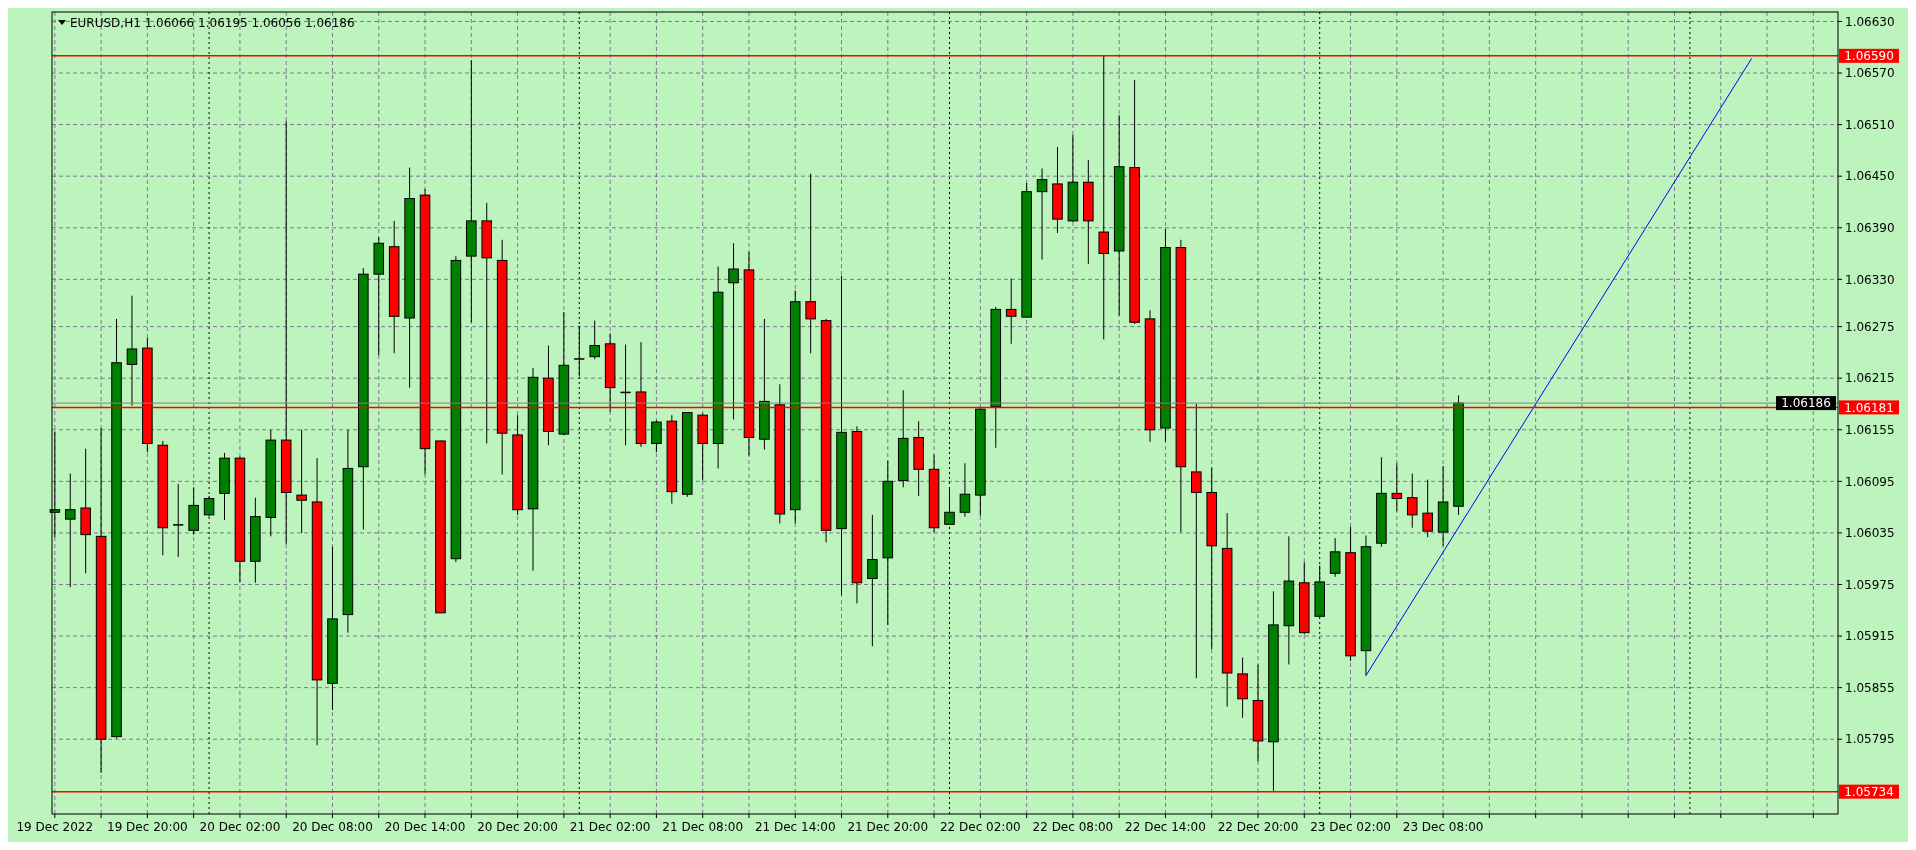  What do you see at coordinates (1443, 827) in the screenshot?
I see `x-tick-label: 23 Dec 08:00` at bounding box center [1443, 827].